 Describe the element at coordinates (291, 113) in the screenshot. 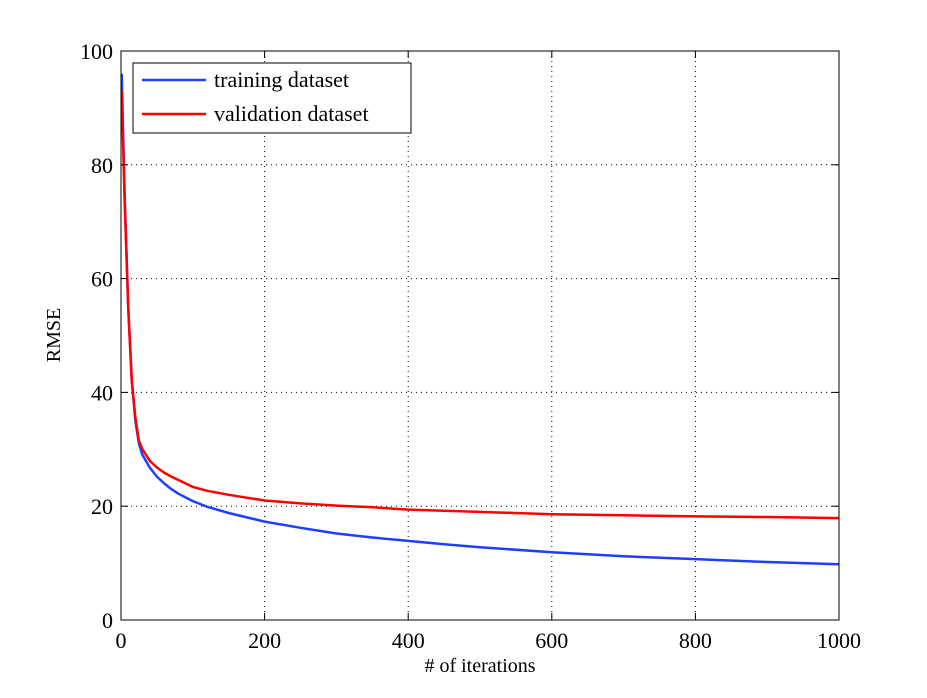

I see `legend-label-validation: validation dataset` at that location.